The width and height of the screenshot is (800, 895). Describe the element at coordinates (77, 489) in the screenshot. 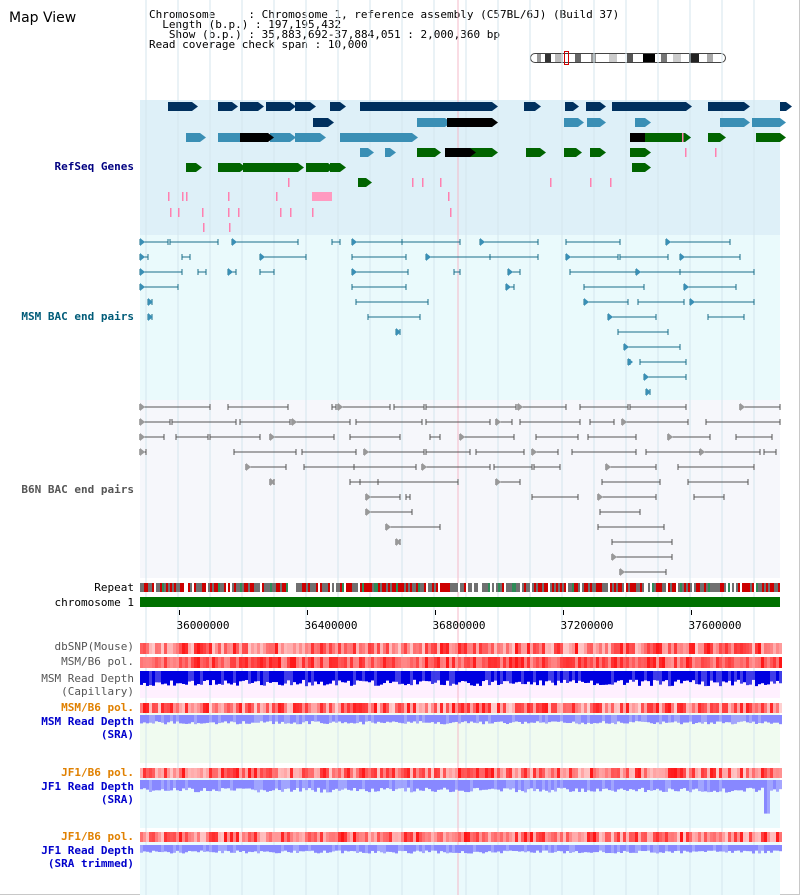

I see `b6n-bac-label: B6N BAC end pairs` at that location.